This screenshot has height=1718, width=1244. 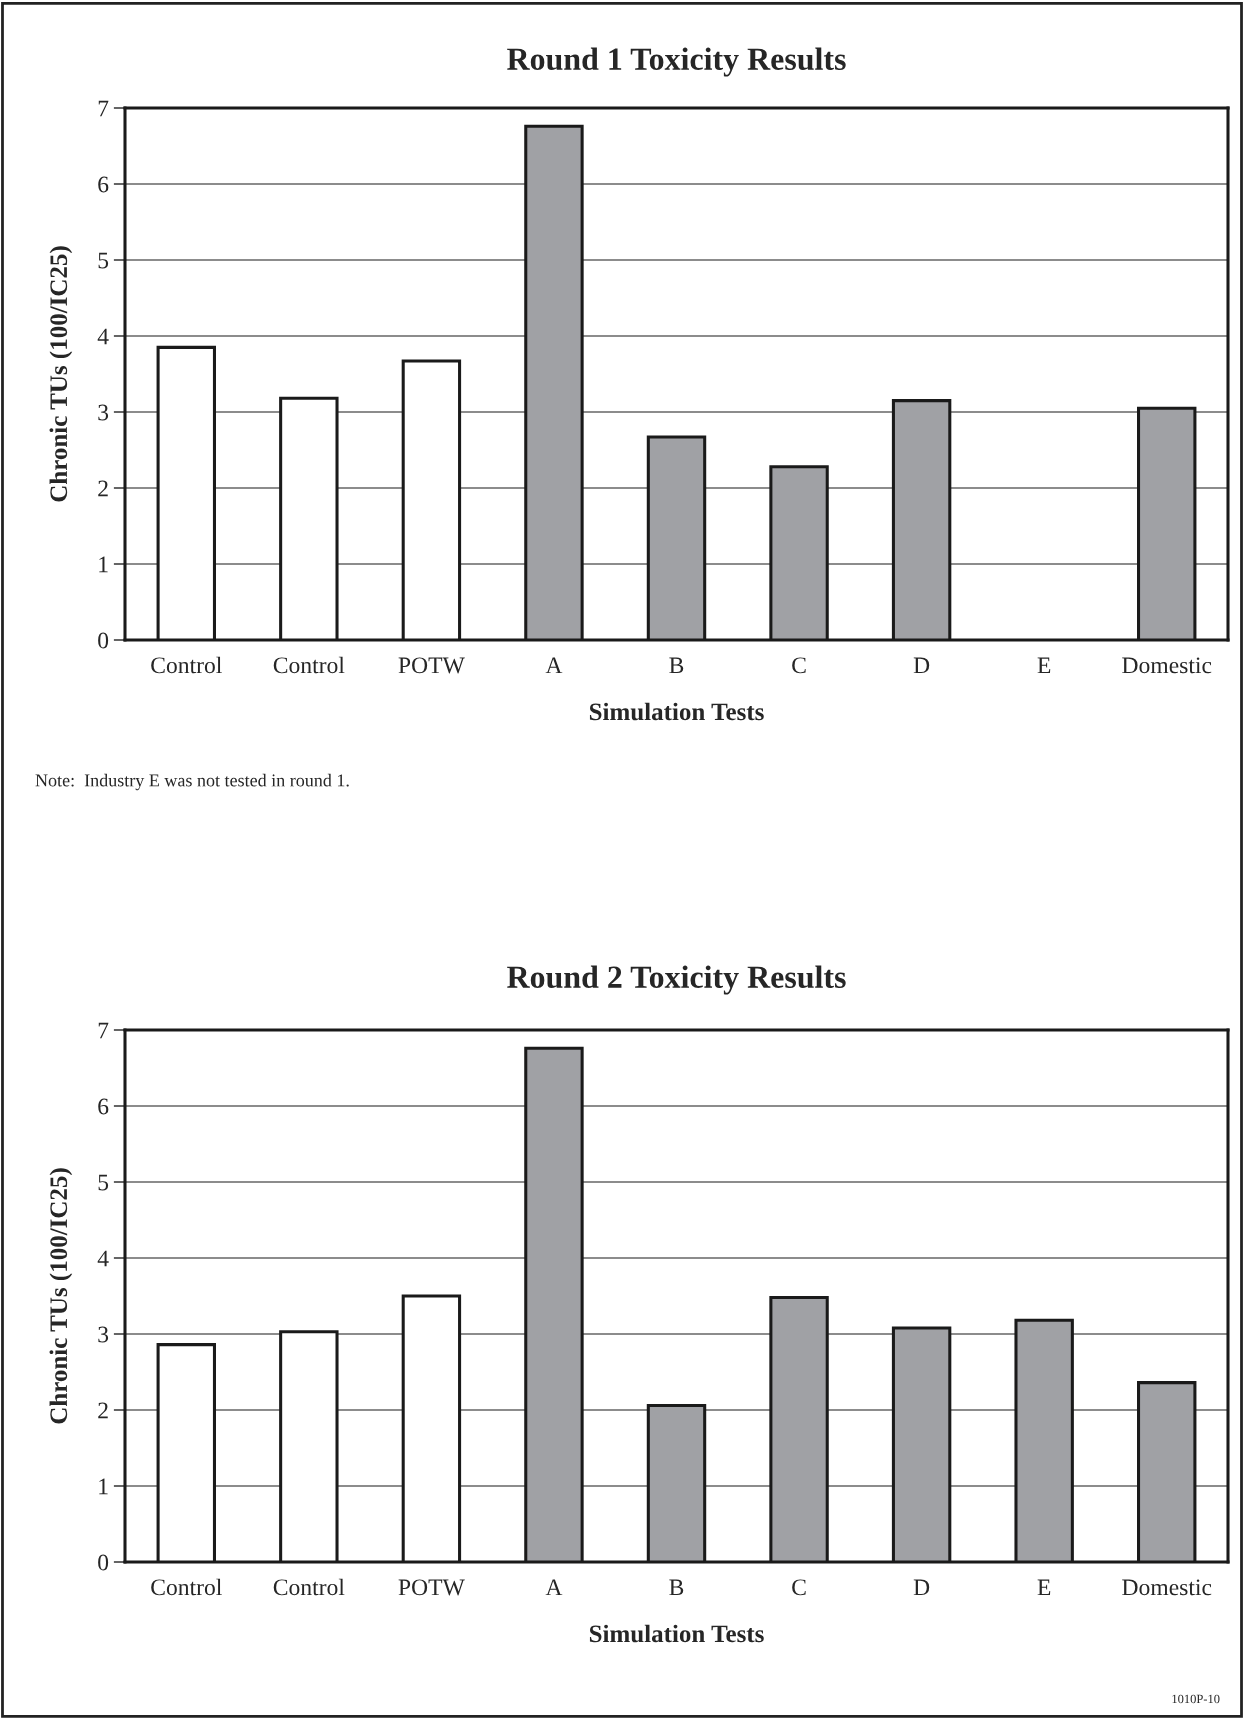 What do you see at coordinates (676, 980) in the screenshot?
I see `chart-title: Round 2 Toxicity Results` at bounding box center [676, 980].